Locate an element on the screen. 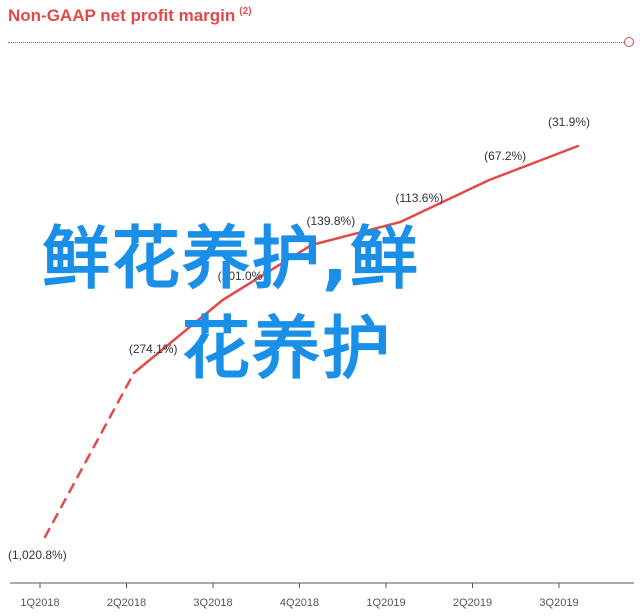  data-label-4: (139.8%) is located at coordinates (331, 221).